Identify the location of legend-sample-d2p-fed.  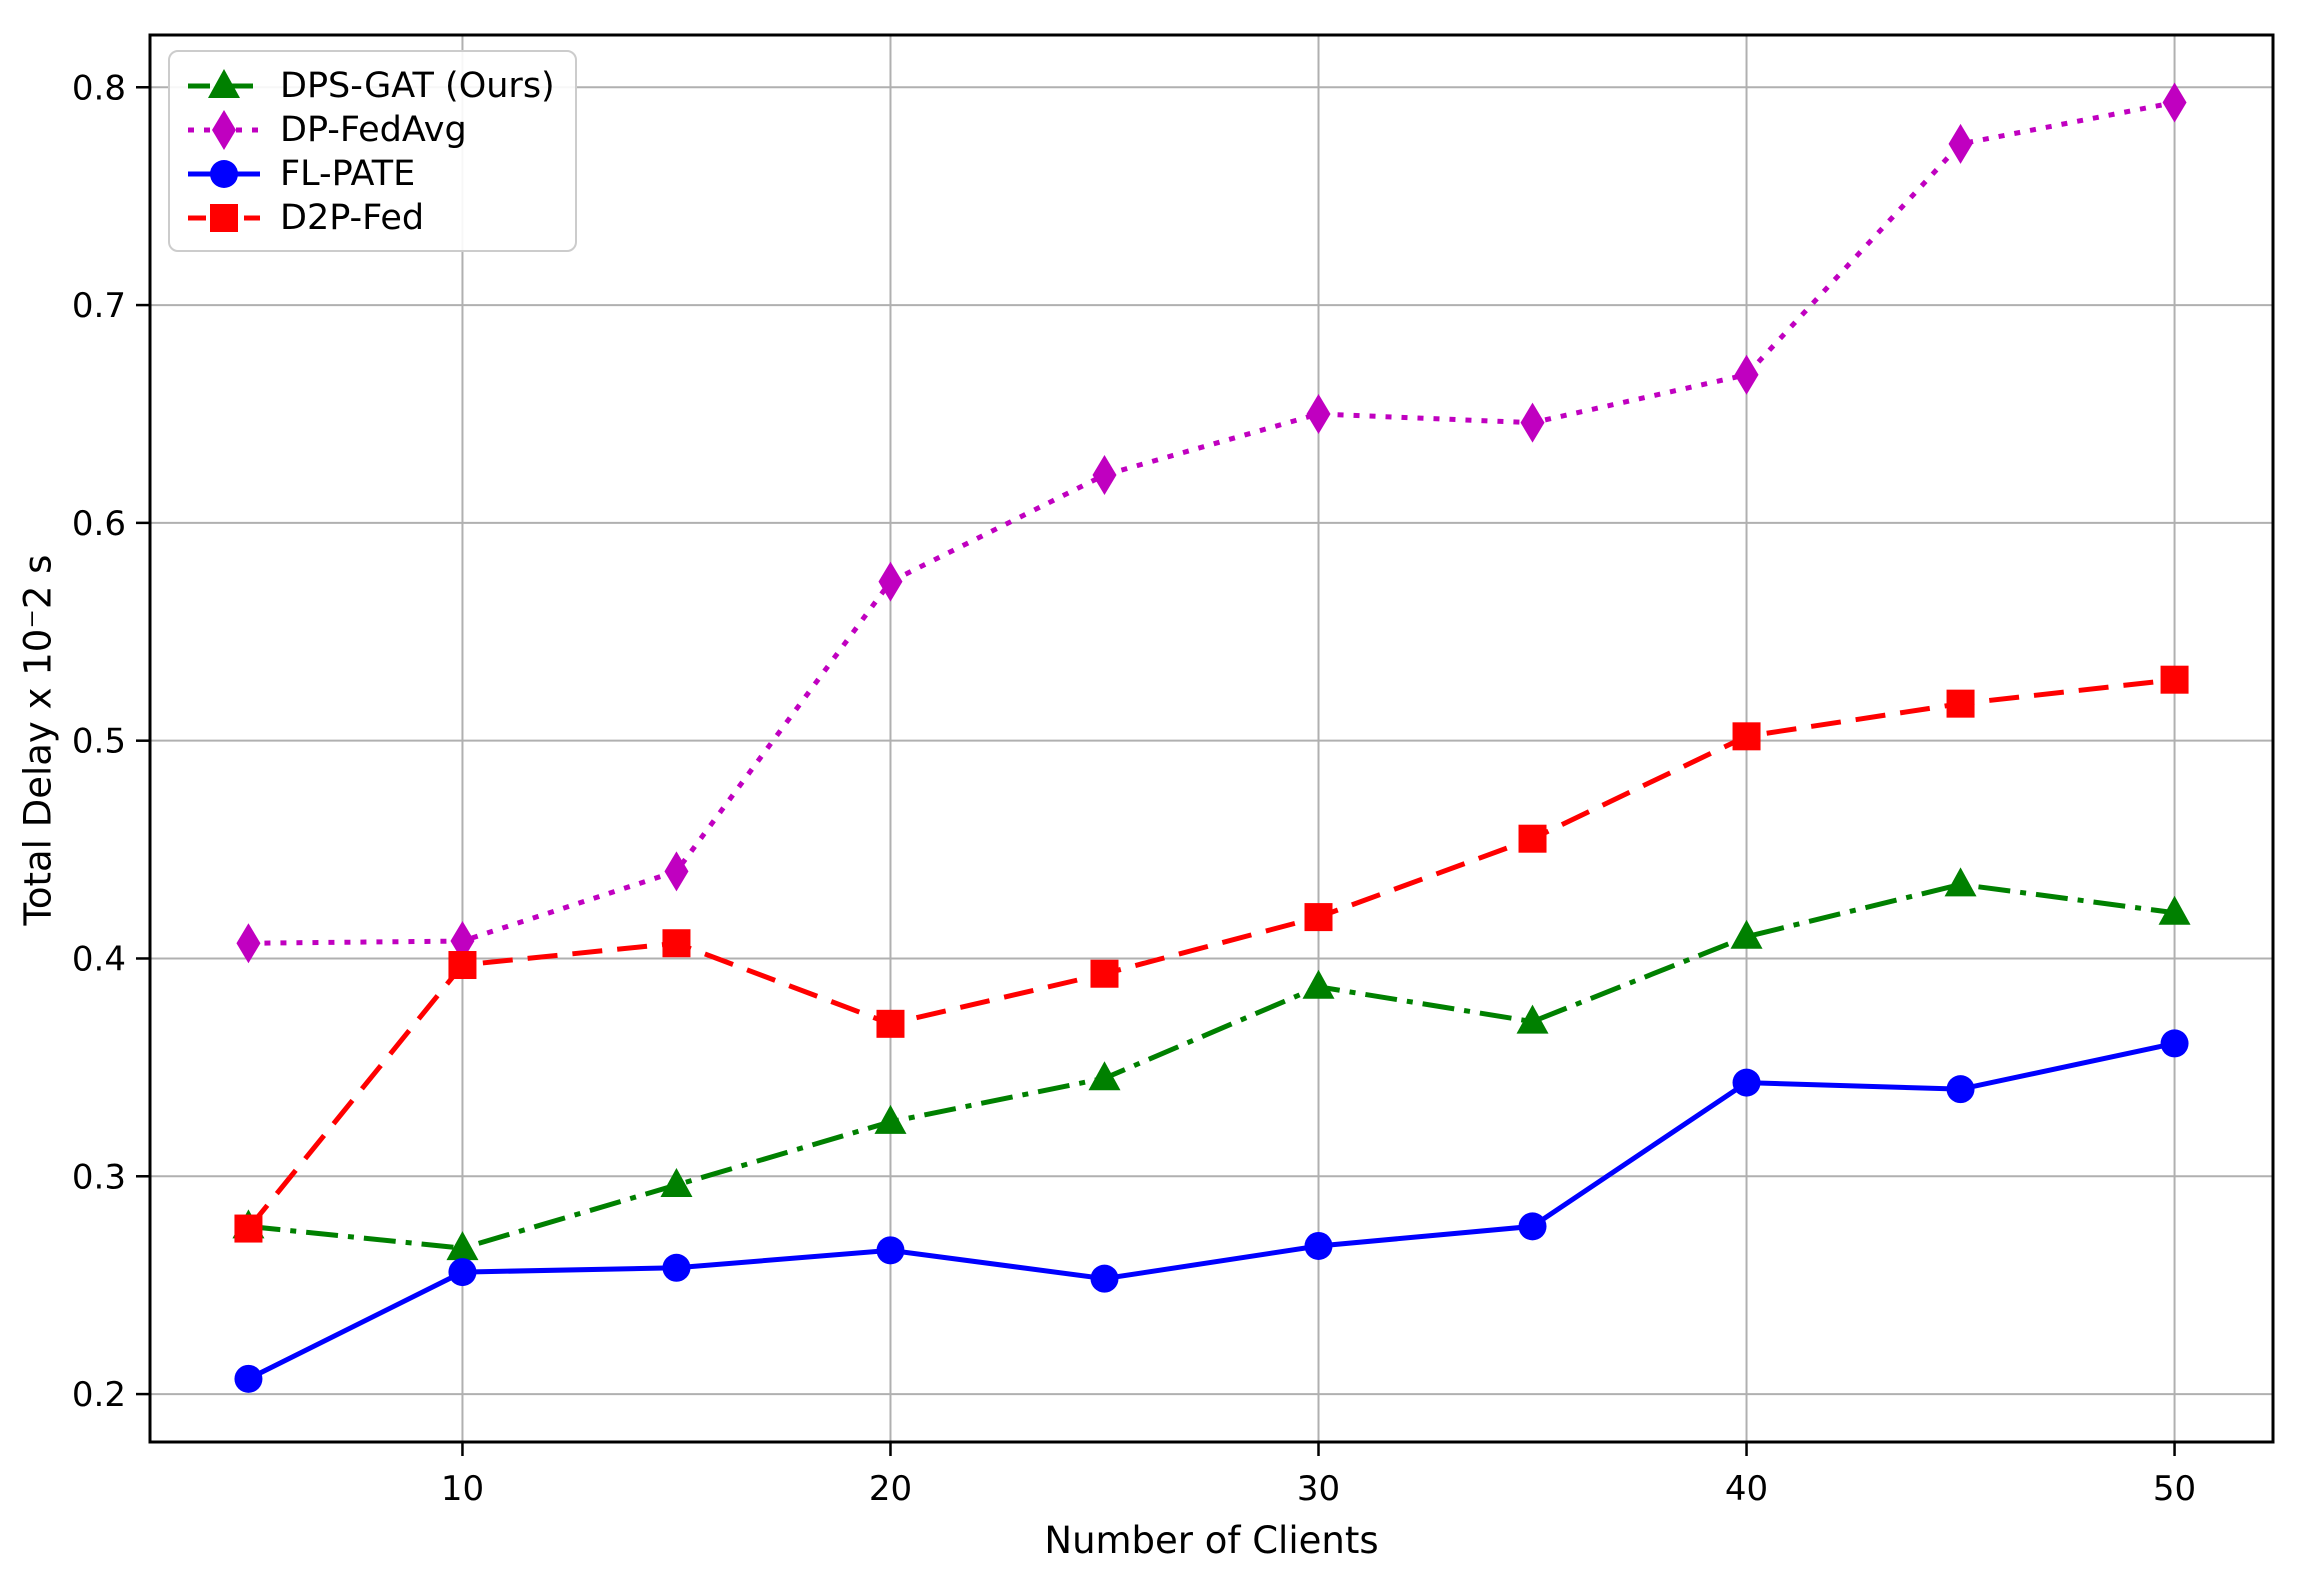
(224, 218).